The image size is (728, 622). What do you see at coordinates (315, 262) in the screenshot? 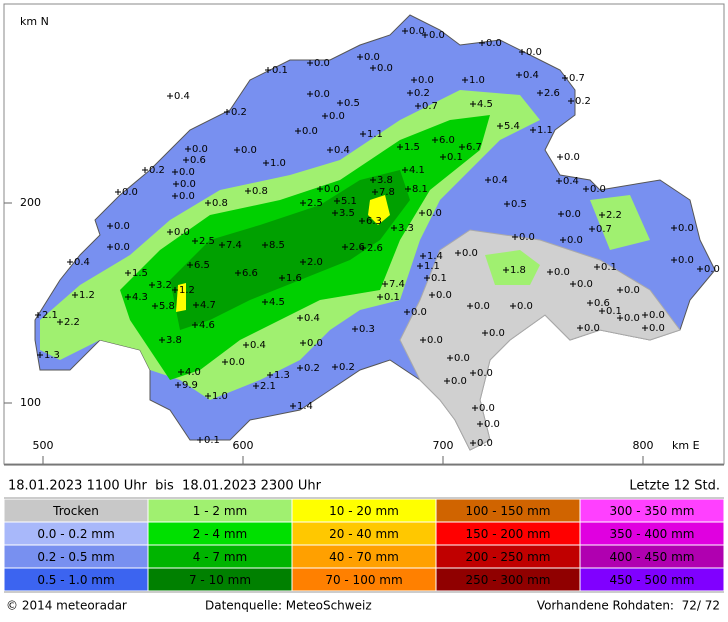
I see `station-value: 2.0` at bounding box center [315, 262].